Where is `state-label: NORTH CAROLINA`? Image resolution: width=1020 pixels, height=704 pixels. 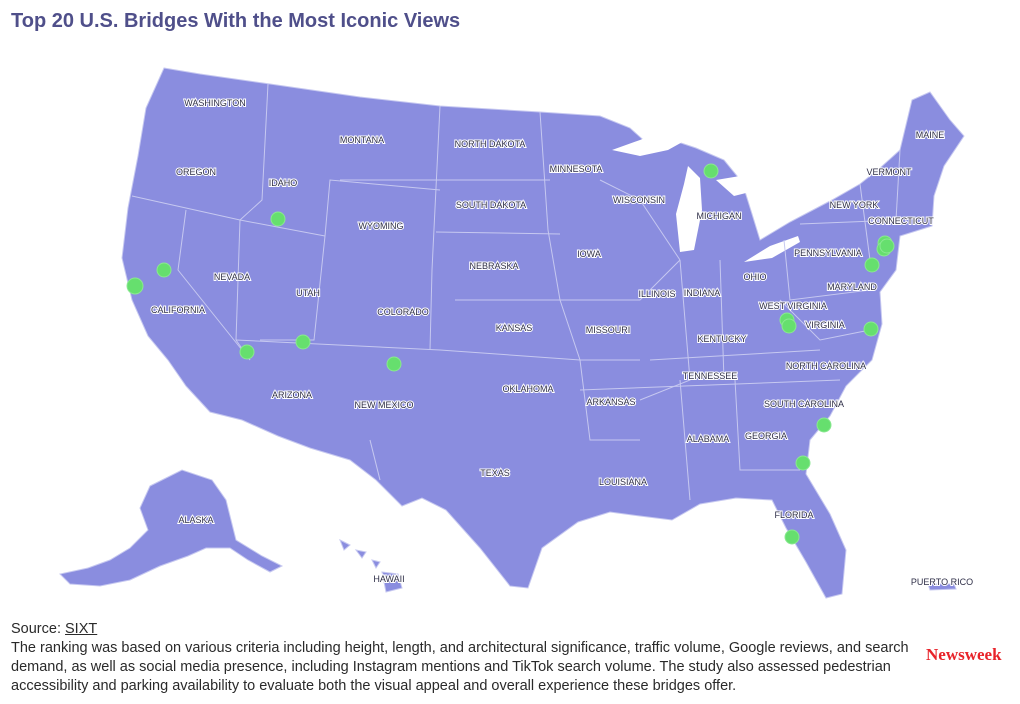 state-label: NORTH CAROLINA is located at coordinates (826, 366).